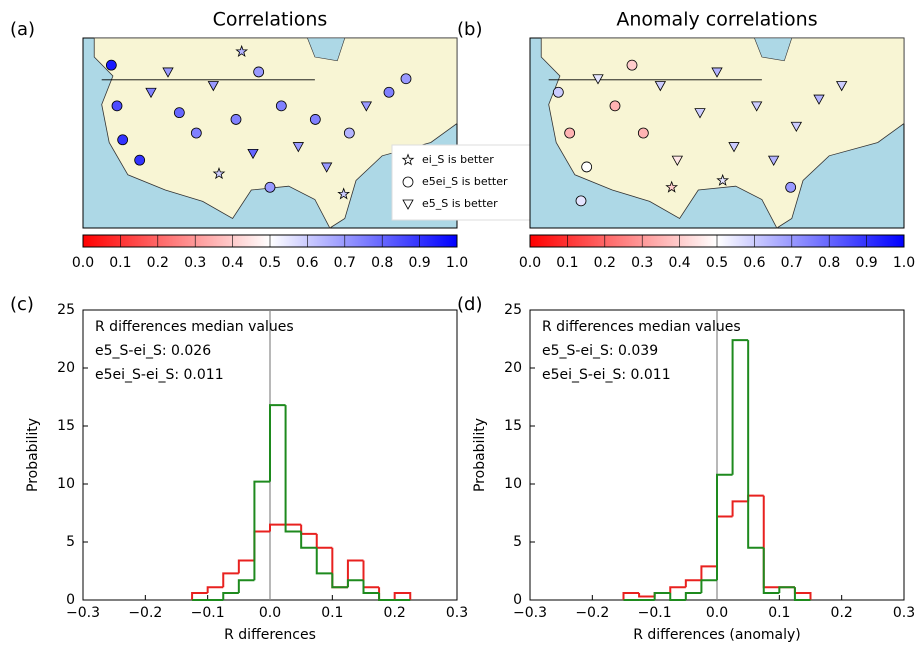 The width and height of the screenshot is (919, 652). I want to click on lake, so click(326, 49).